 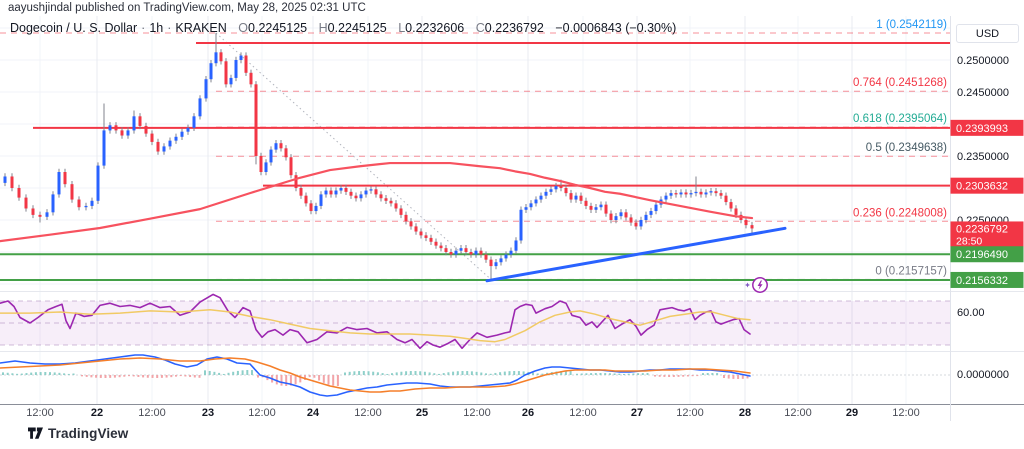 What do you see at coordinates (983, 375) in the screenshot?
I see `svg-text: 0.0000000` at bounding box center [983, 375].